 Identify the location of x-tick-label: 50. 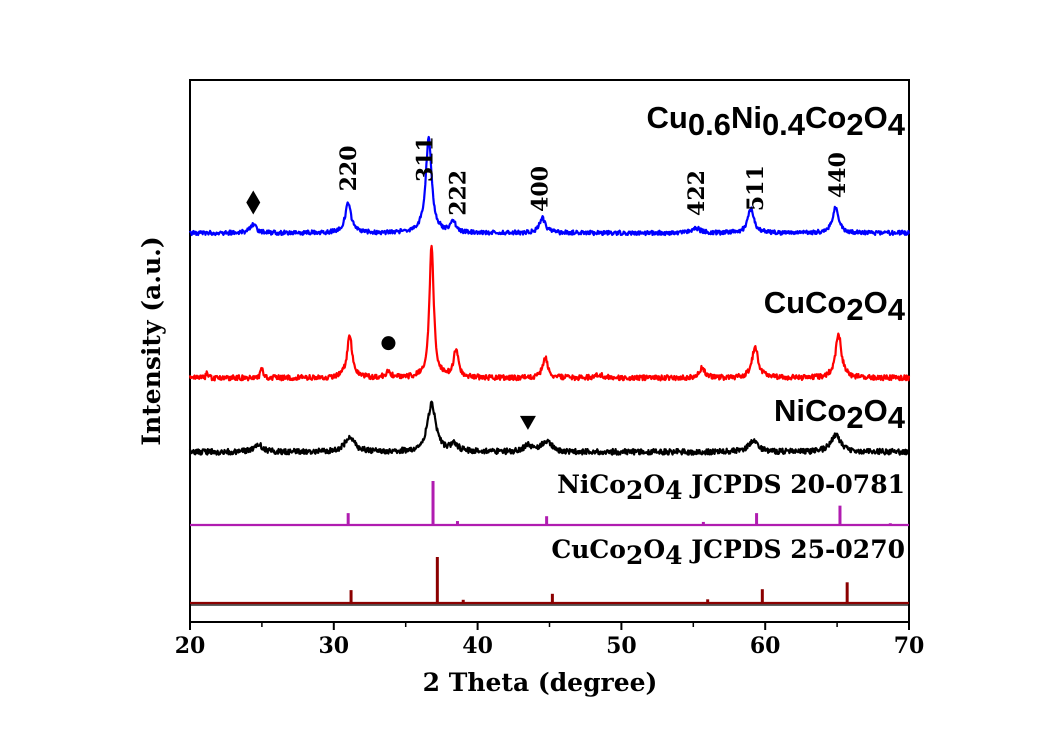
(621, 646).